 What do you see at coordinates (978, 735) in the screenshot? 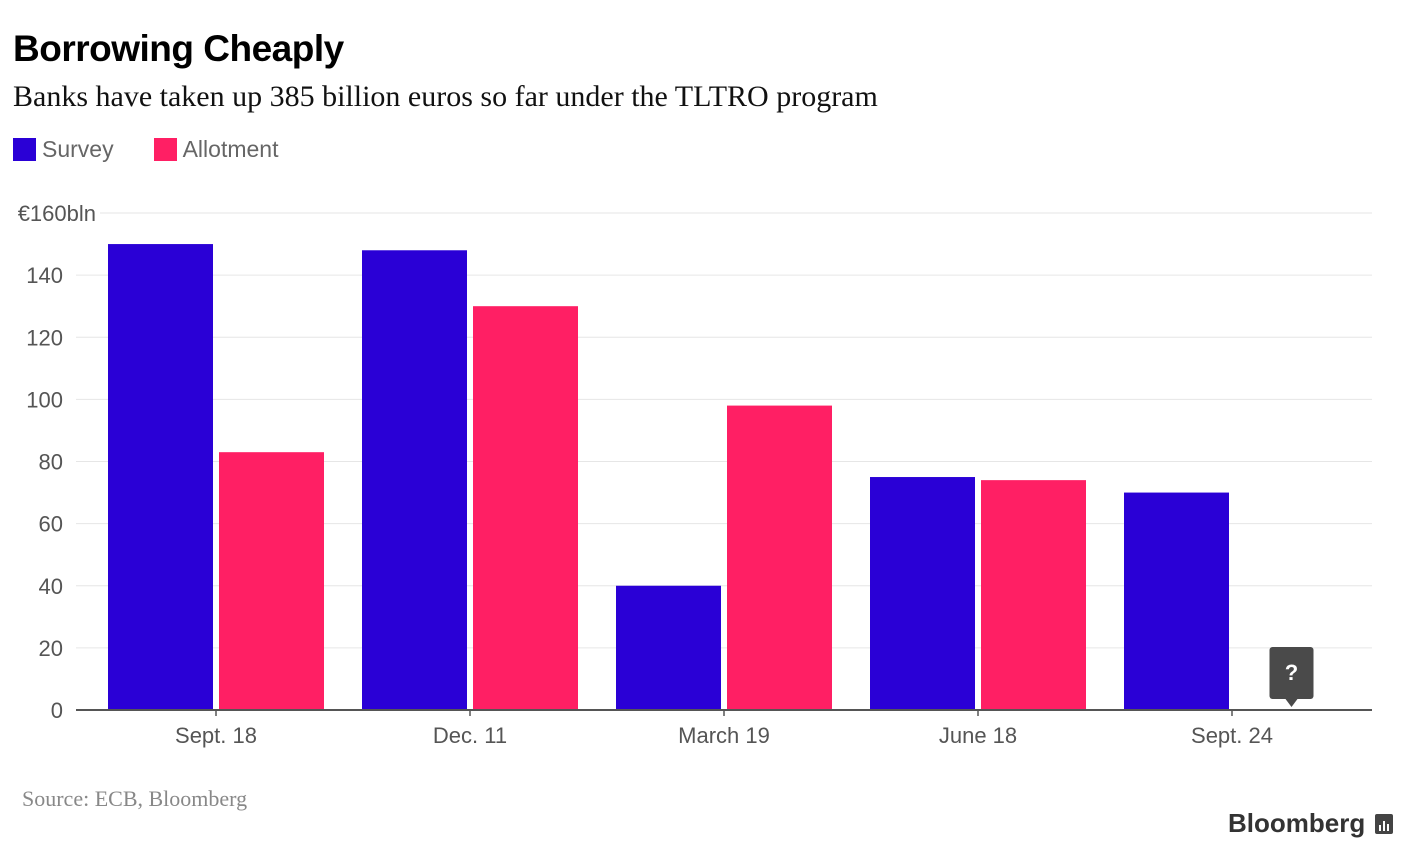
I see `x-tick-label: June 18` at bounding box center [978, 735].